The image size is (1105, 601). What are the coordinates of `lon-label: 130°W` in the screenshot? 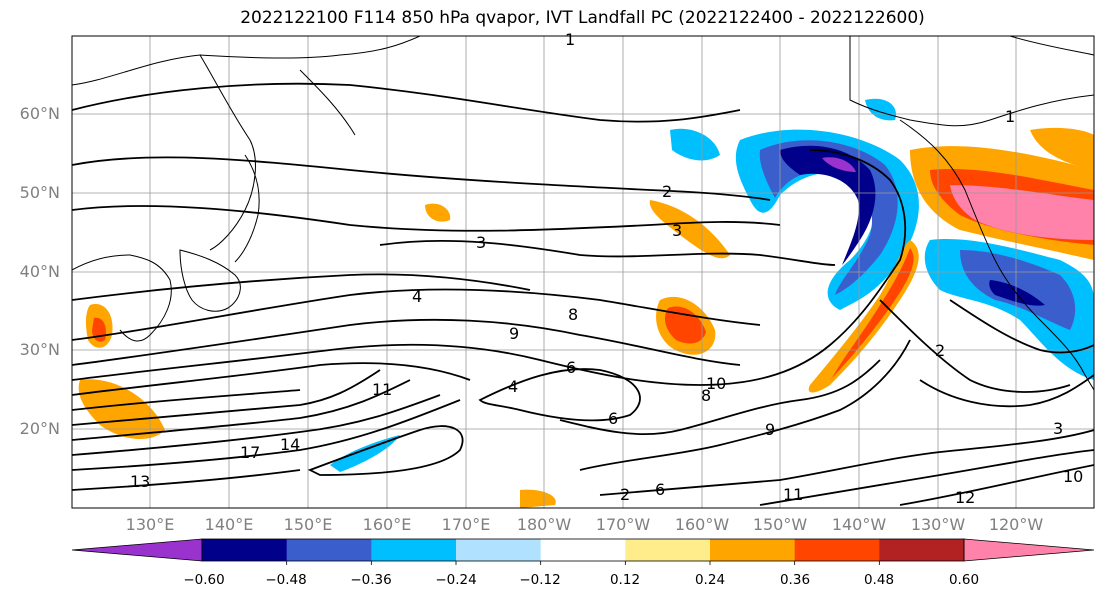 It's located at (938, 524).